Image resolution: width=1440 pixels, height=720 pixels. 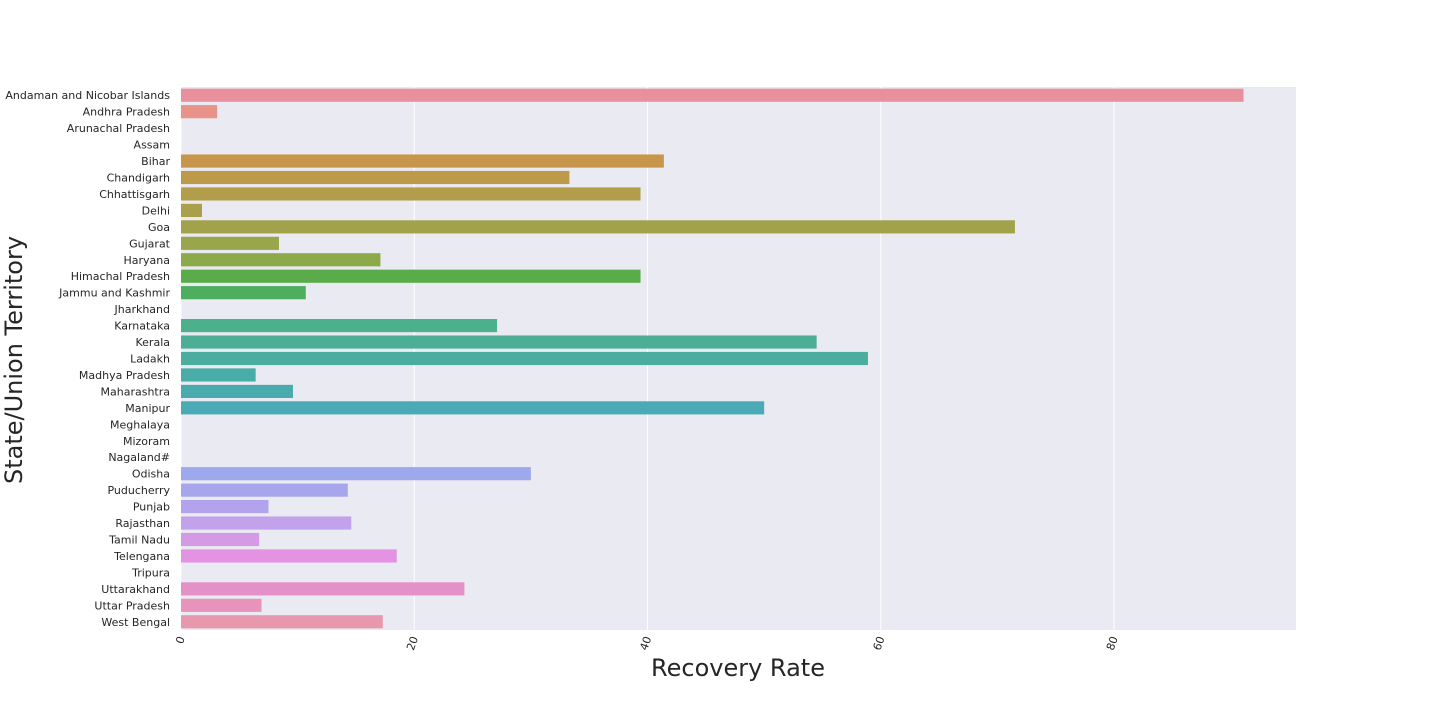 I want to click on y-tick-label: Goa, so click(x=159, y=227).